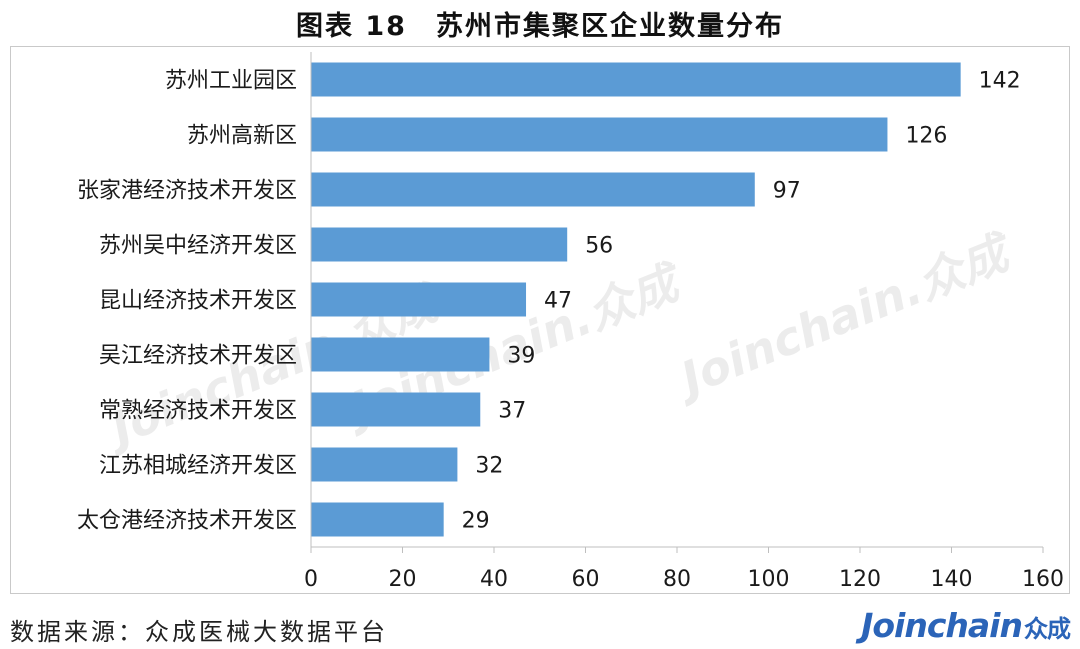  Describe the element at coordinates (599, 246) in the screenshot. I see `data-label: 56` at that location.